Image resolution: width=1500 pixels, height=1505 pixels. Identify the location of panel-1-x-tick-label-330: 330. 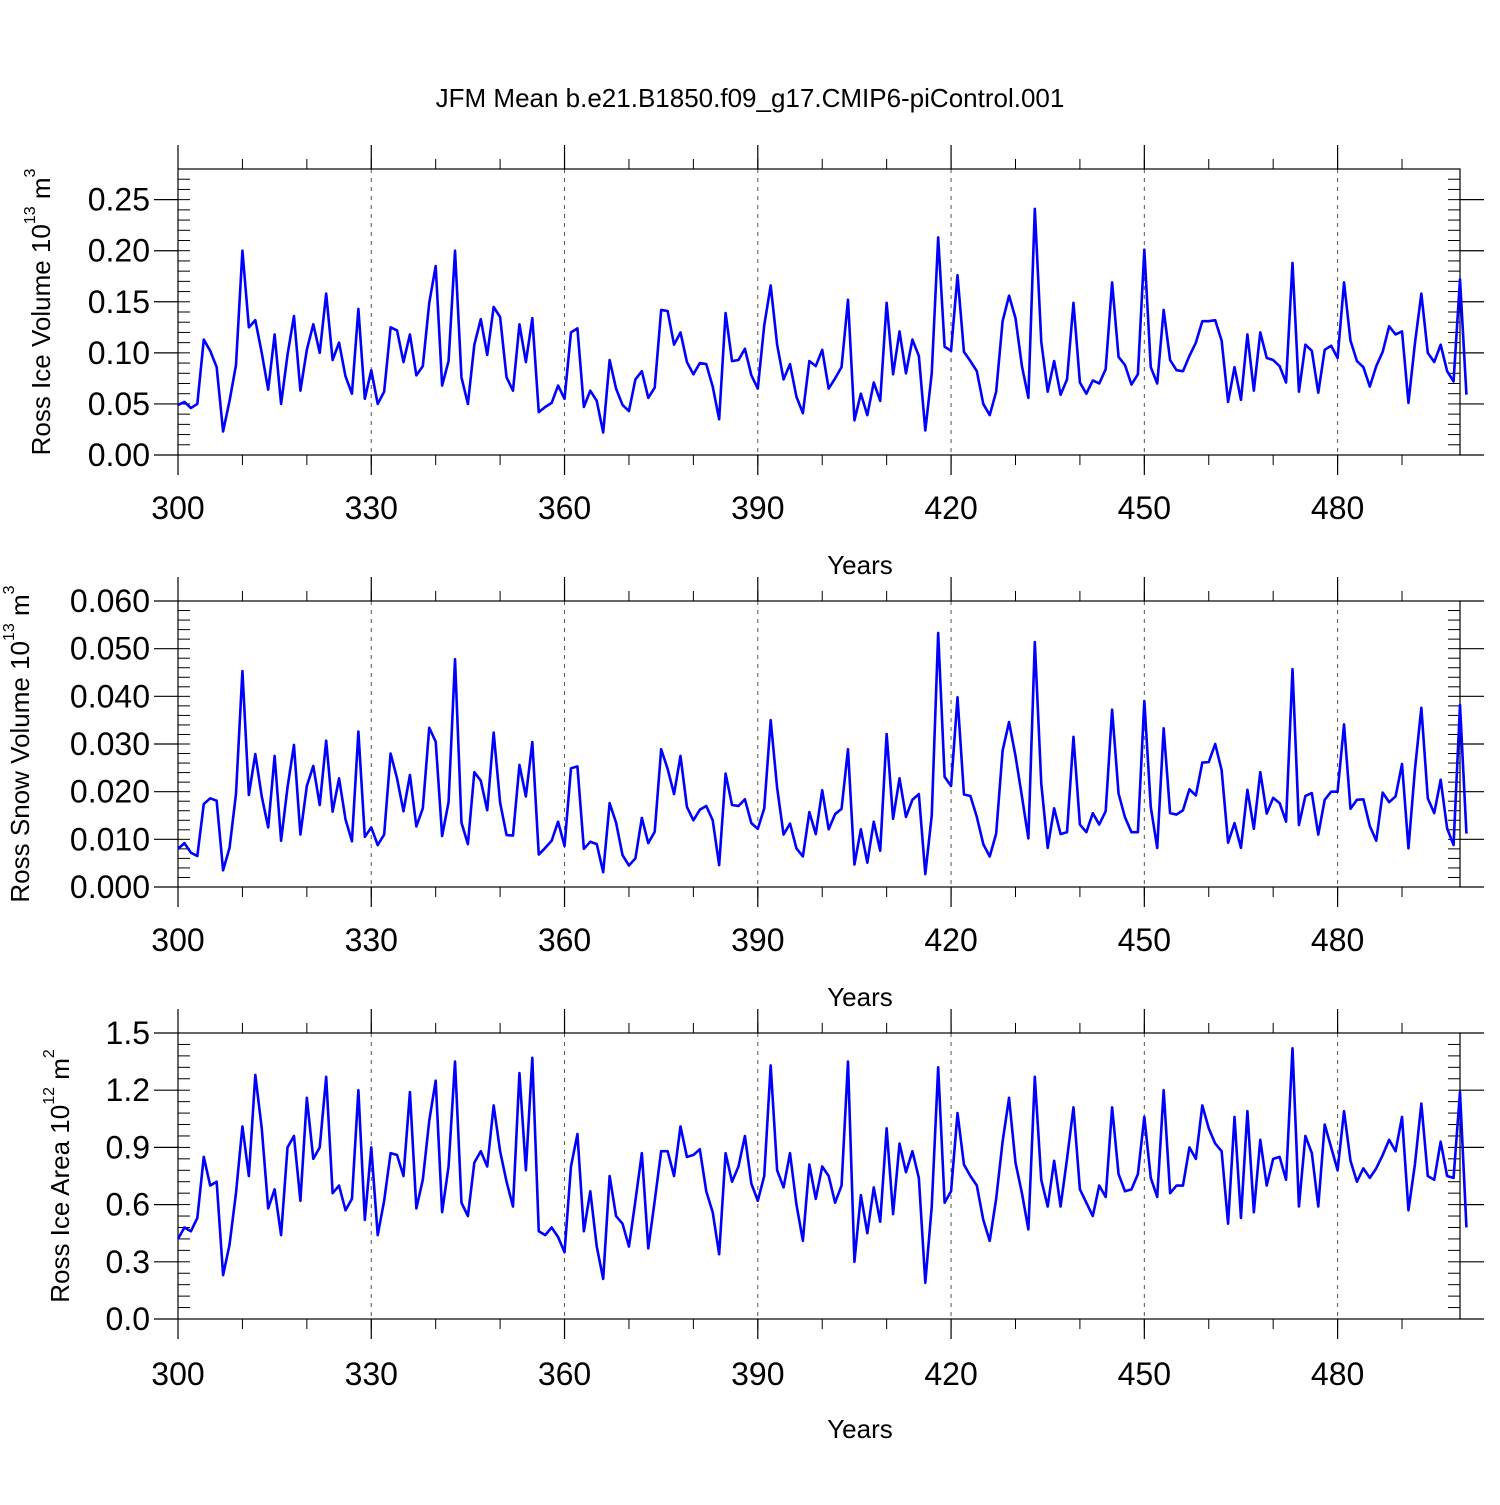
(371, 508).